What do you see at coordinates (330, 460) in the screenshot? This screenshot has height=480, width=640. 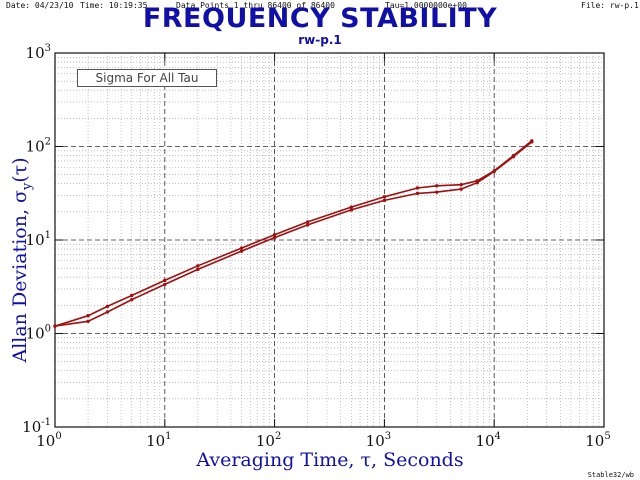 I see `x-axis-label: Averaging Time, τ, Seconds` at bounding box center [330, 460].